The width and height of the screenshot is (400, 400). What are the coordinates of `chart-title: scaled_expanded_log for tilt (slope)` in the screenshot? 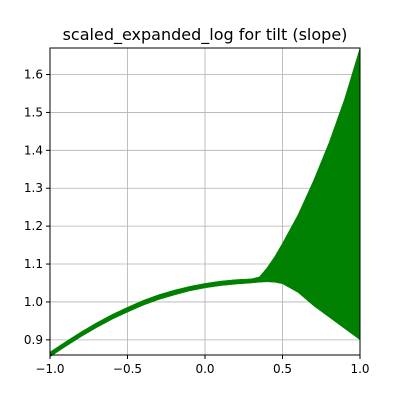 It's located at (205, 35).